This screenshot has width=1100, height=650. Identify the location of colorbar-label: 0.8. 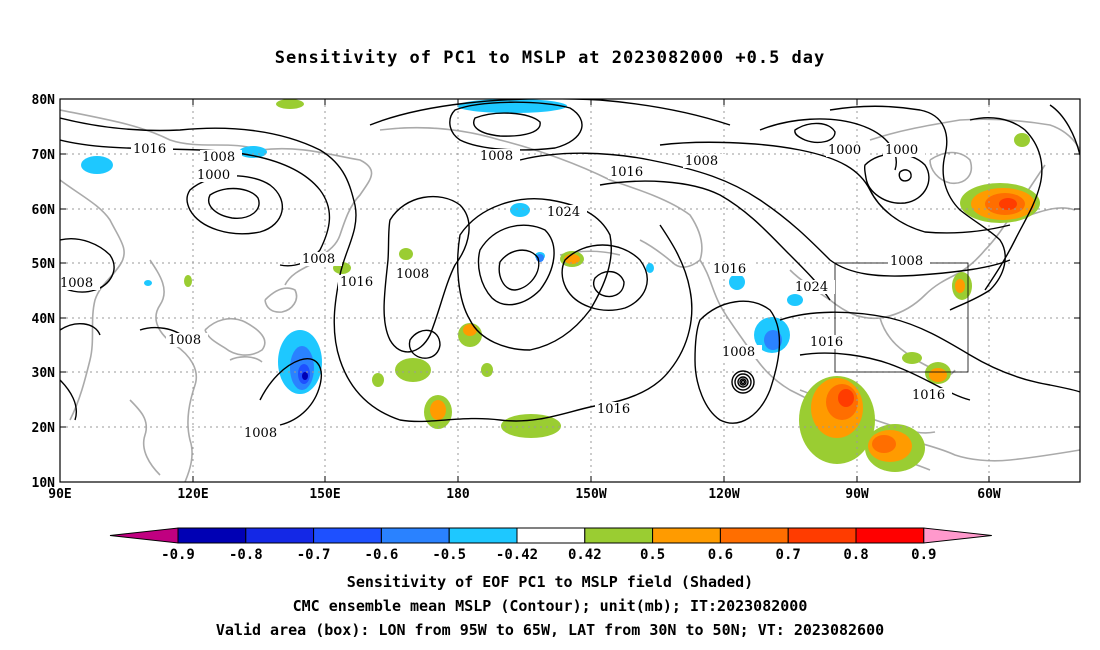
(855, 555).